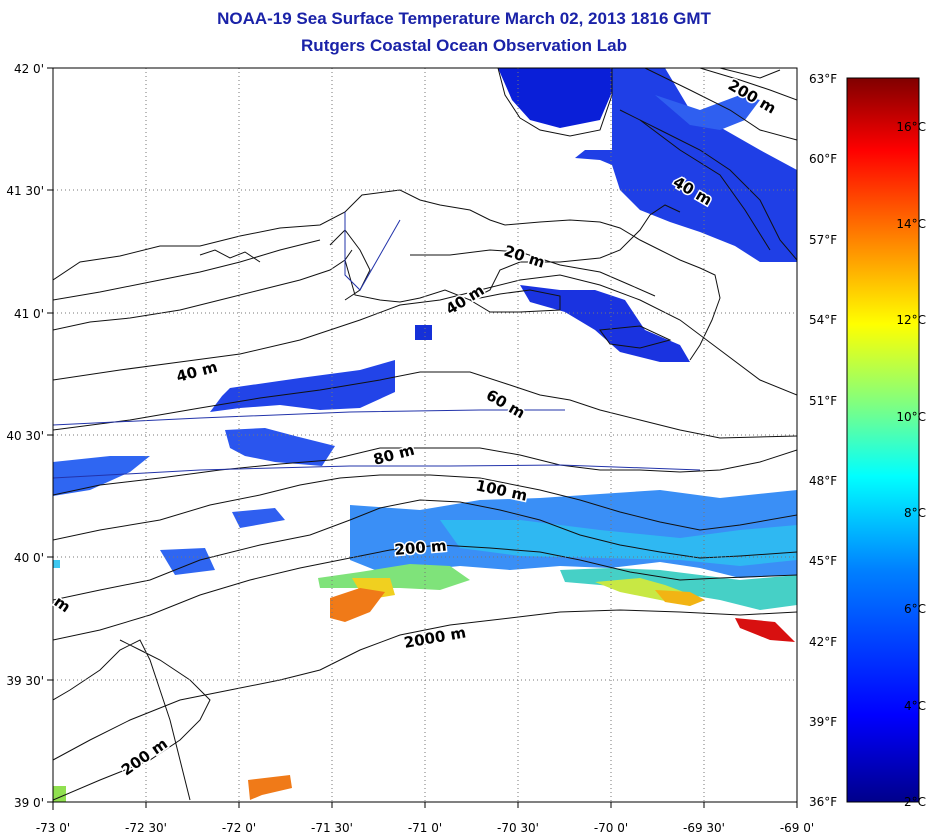  Describe the element at coordinates (823, 642) in the screenshot. I see `fahrenheit-label: 42°F` at that location.